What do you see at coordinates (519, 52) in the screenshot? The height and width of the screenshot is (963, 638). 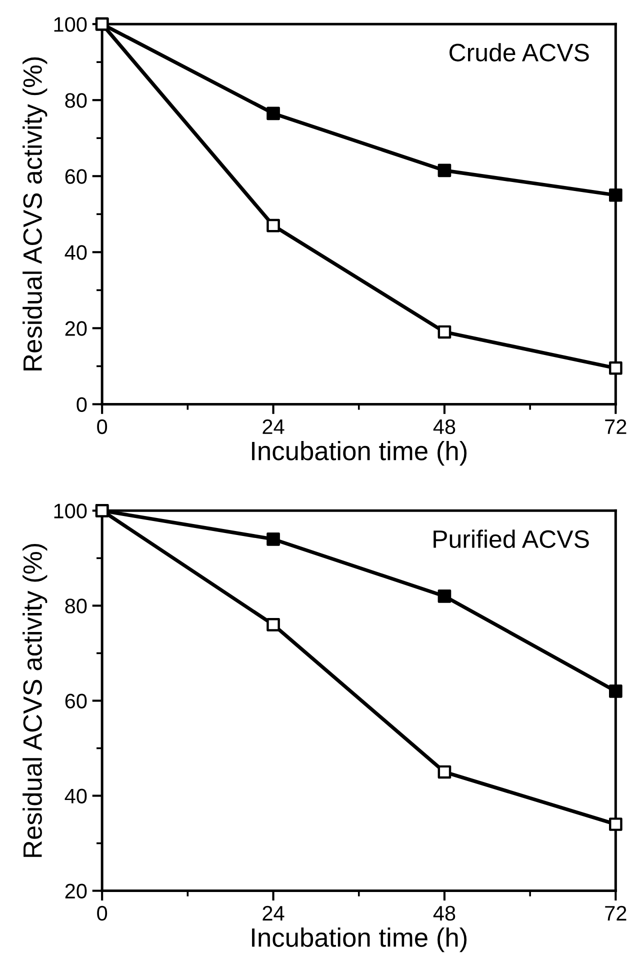 I see `annotation: Crude ACVS` at bounding box center [519, 52].